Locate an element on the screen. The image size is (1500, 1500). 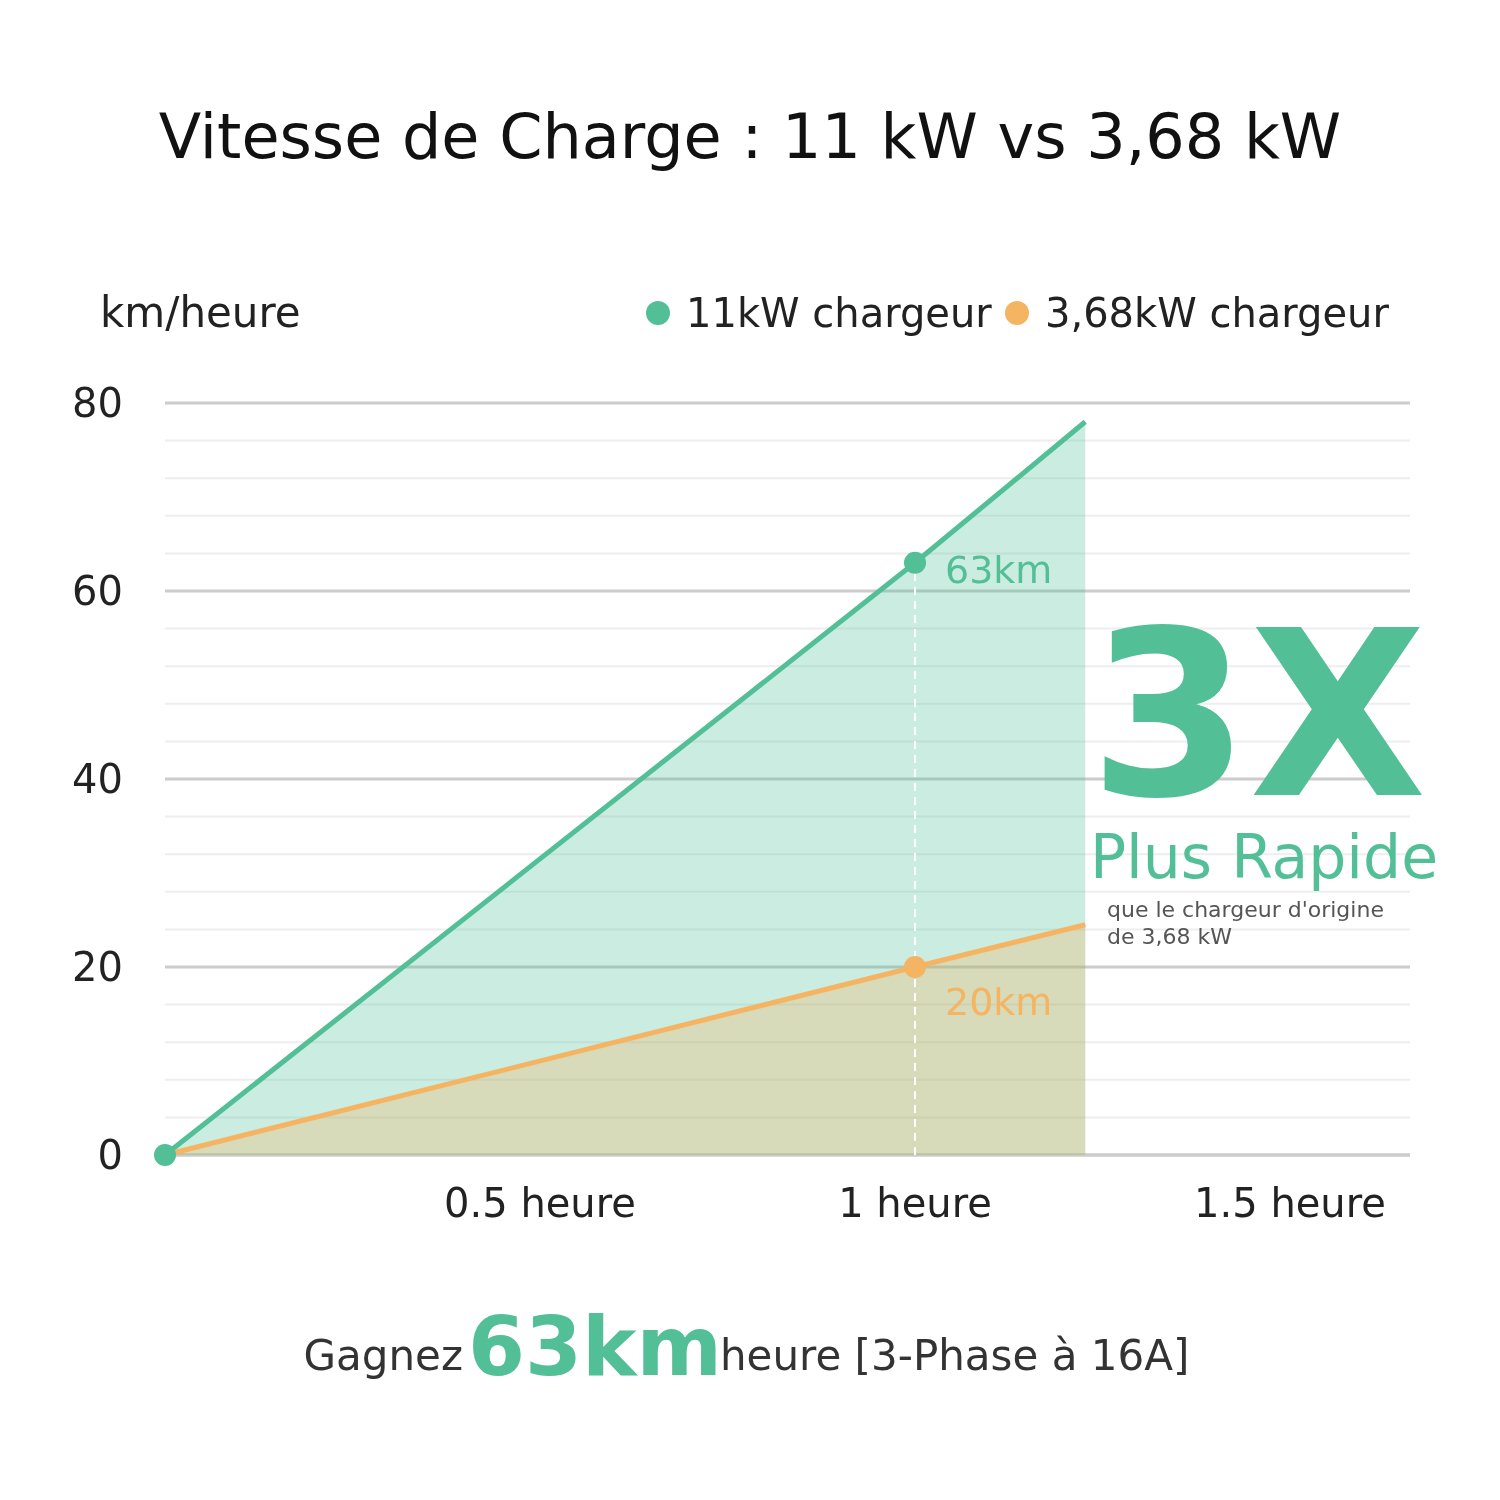
chart-title: Vitesse de Charge : 11 kW vs 3,68 kW is located at coordinates (750, 136).